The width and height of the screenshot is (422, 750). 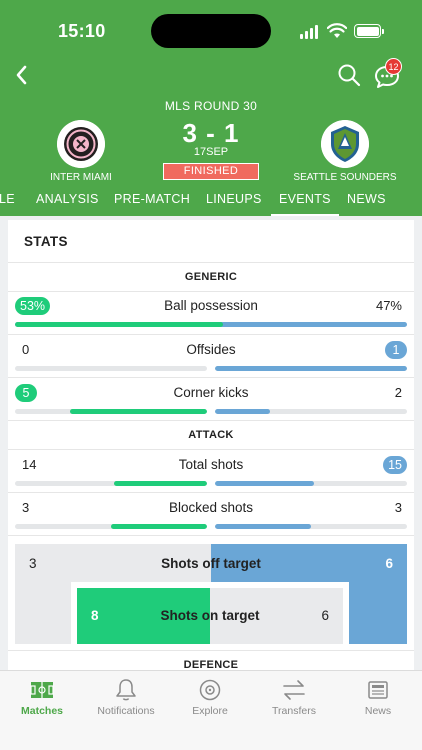 I want to click on newspaper-icon, so click(x=378, y=690).